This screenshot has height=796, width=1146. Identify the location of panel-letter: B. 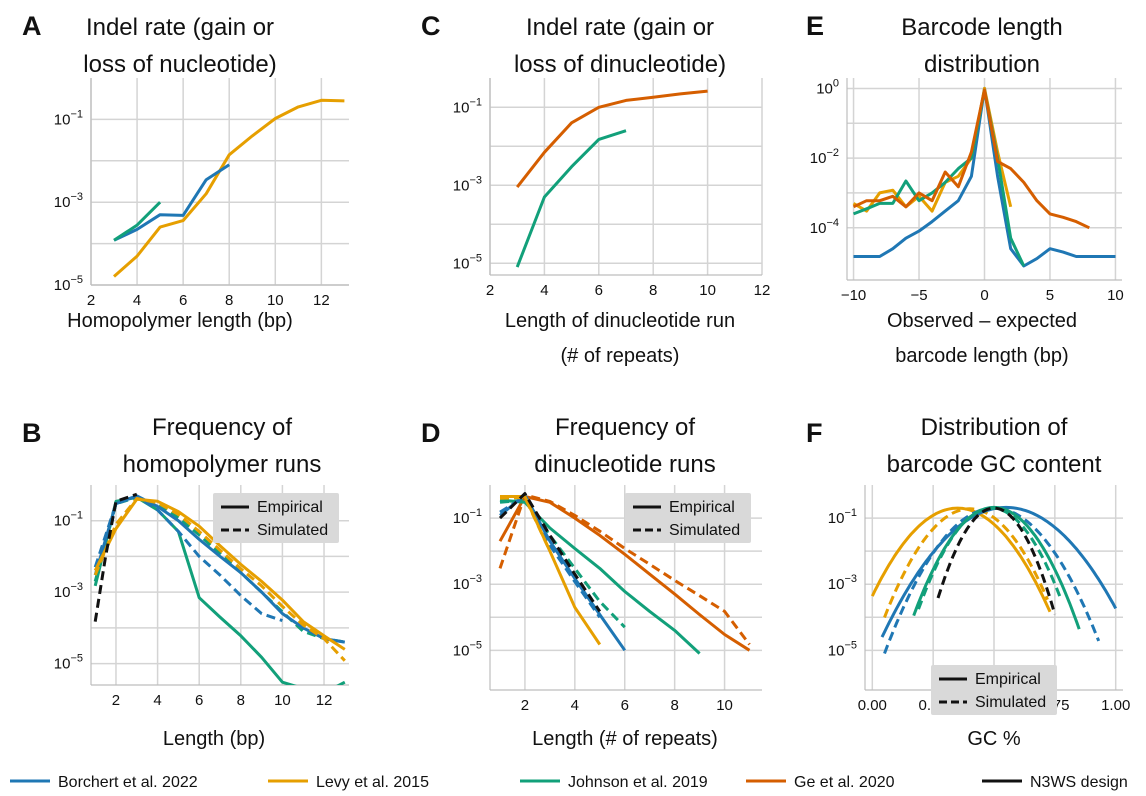
(32, 433).